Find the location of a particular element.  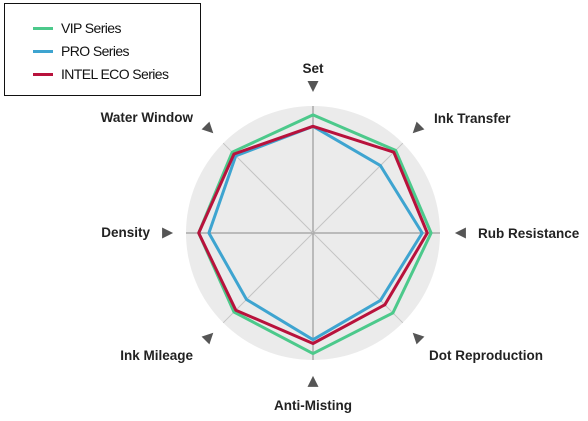

legend-label: INTEL ECO Series is located at coordinates (115, 74).